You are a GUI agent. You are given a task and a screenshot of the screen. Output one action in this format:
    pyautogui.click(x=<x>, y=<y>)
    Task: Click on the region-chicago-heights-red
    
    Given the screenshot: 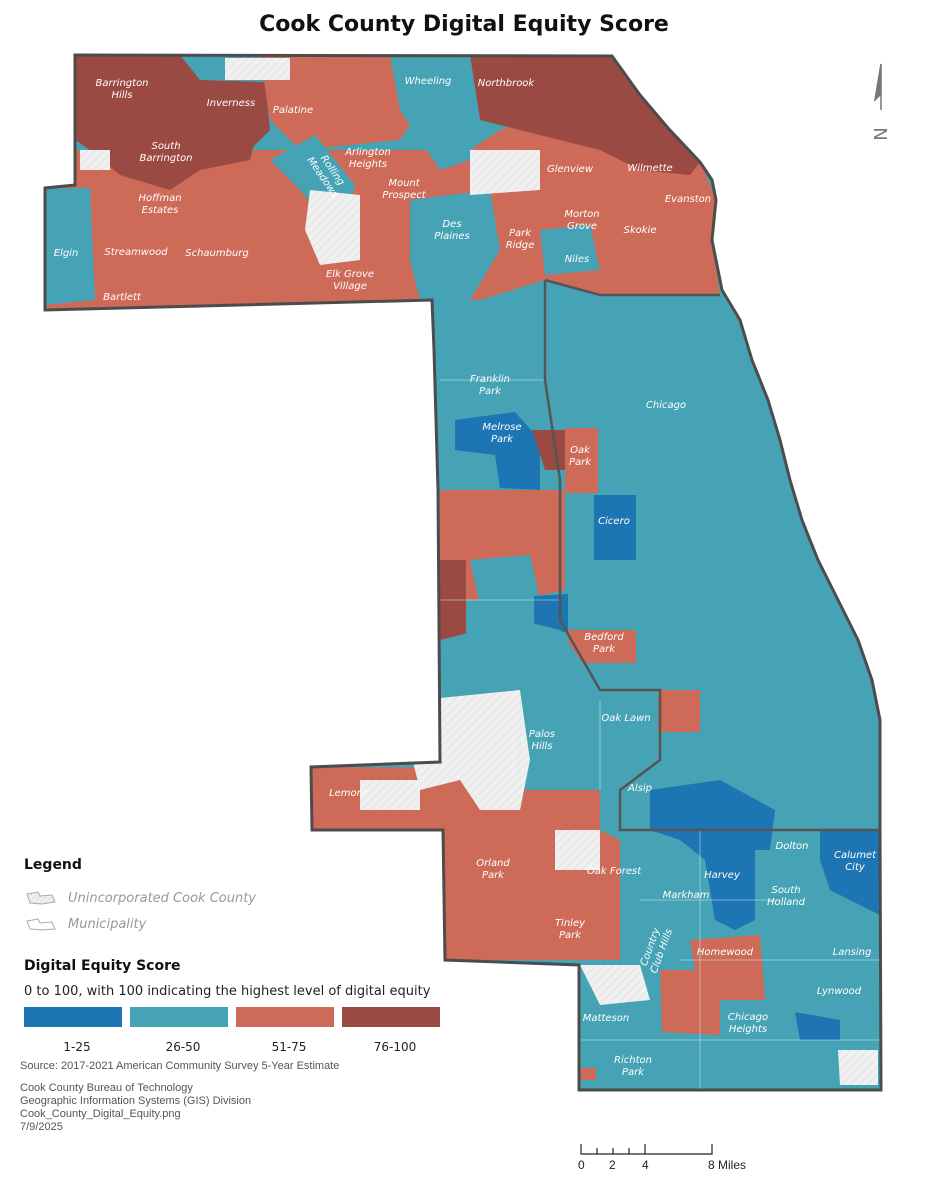 What is the action you would take?
    pyautogui.click(x=690, y=1002)
    